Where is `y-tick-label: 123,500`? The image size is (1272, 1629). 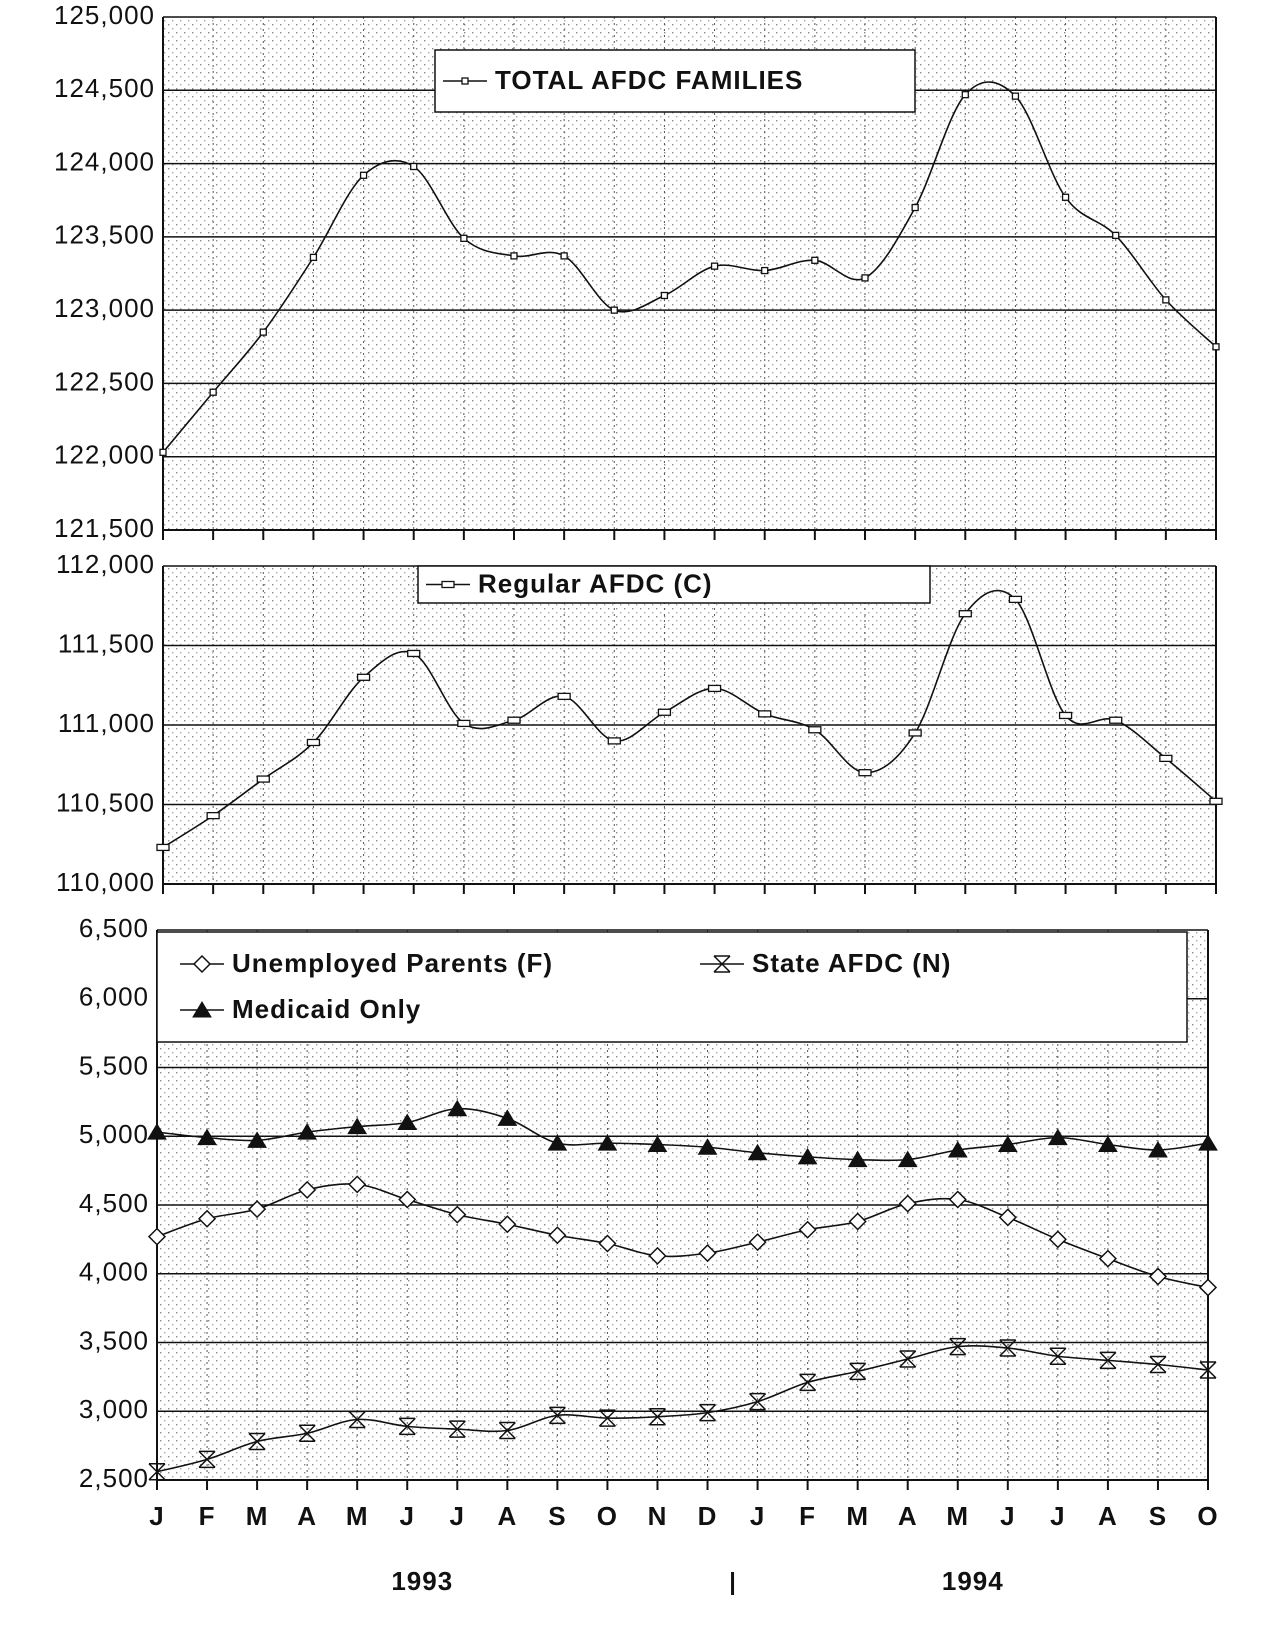
y-tick-label: 123,500 is located at coordinates (104, 235).